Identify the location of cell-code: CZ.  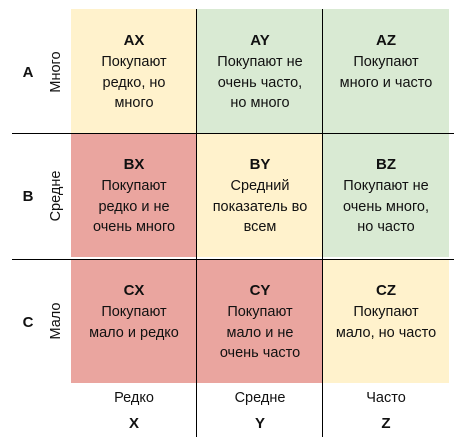
(386, 290).